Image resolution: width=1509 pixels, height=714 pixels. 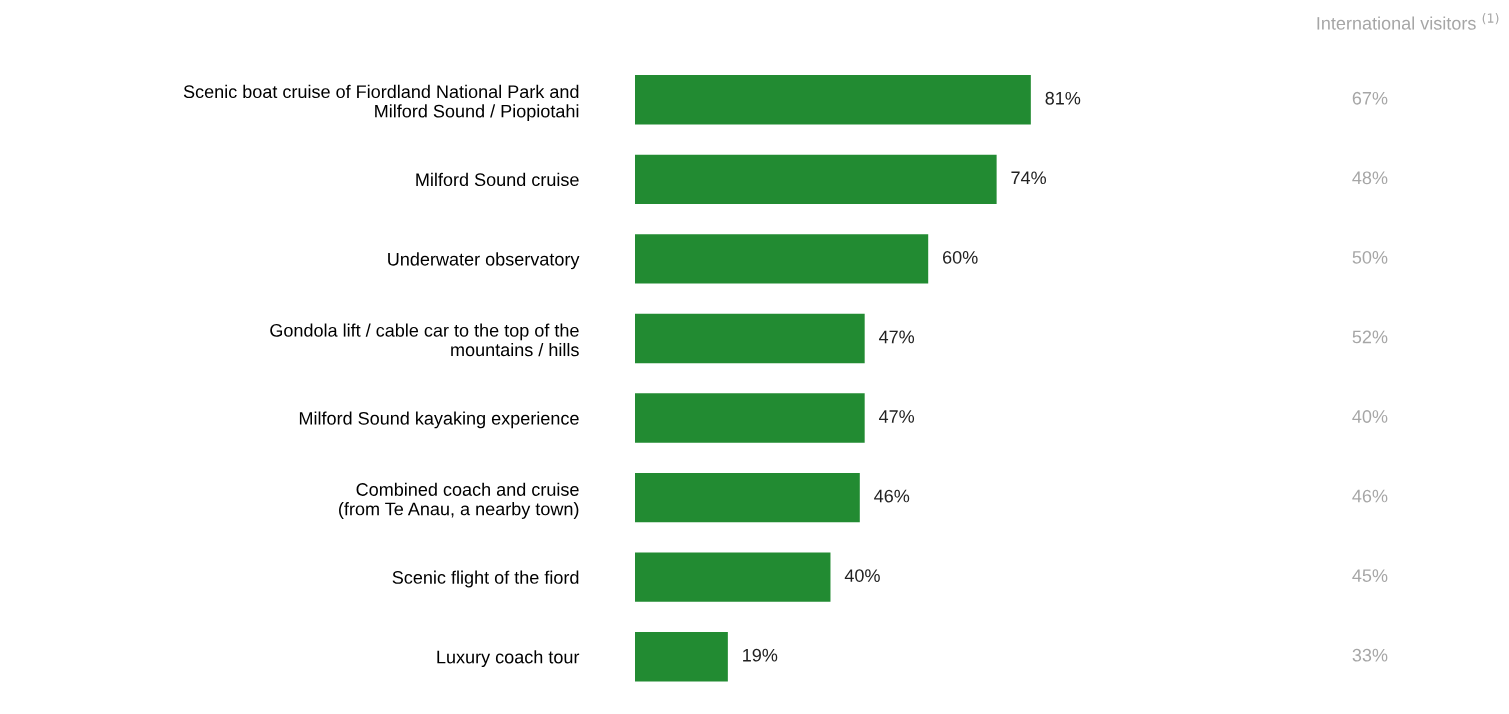 I want to click on data-label: 19%, so click(x=760, y=655).